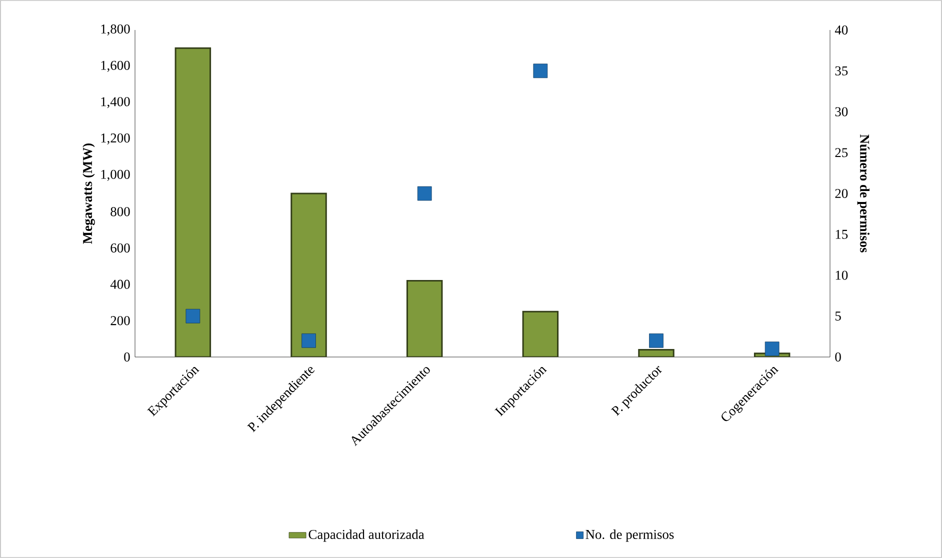 The height and width of the screenshot is (558, 942). What do you see at coordinates (841, 30) in the screenshot?
I see `y2-tick-label: 40` at bounding box center [841, 30].